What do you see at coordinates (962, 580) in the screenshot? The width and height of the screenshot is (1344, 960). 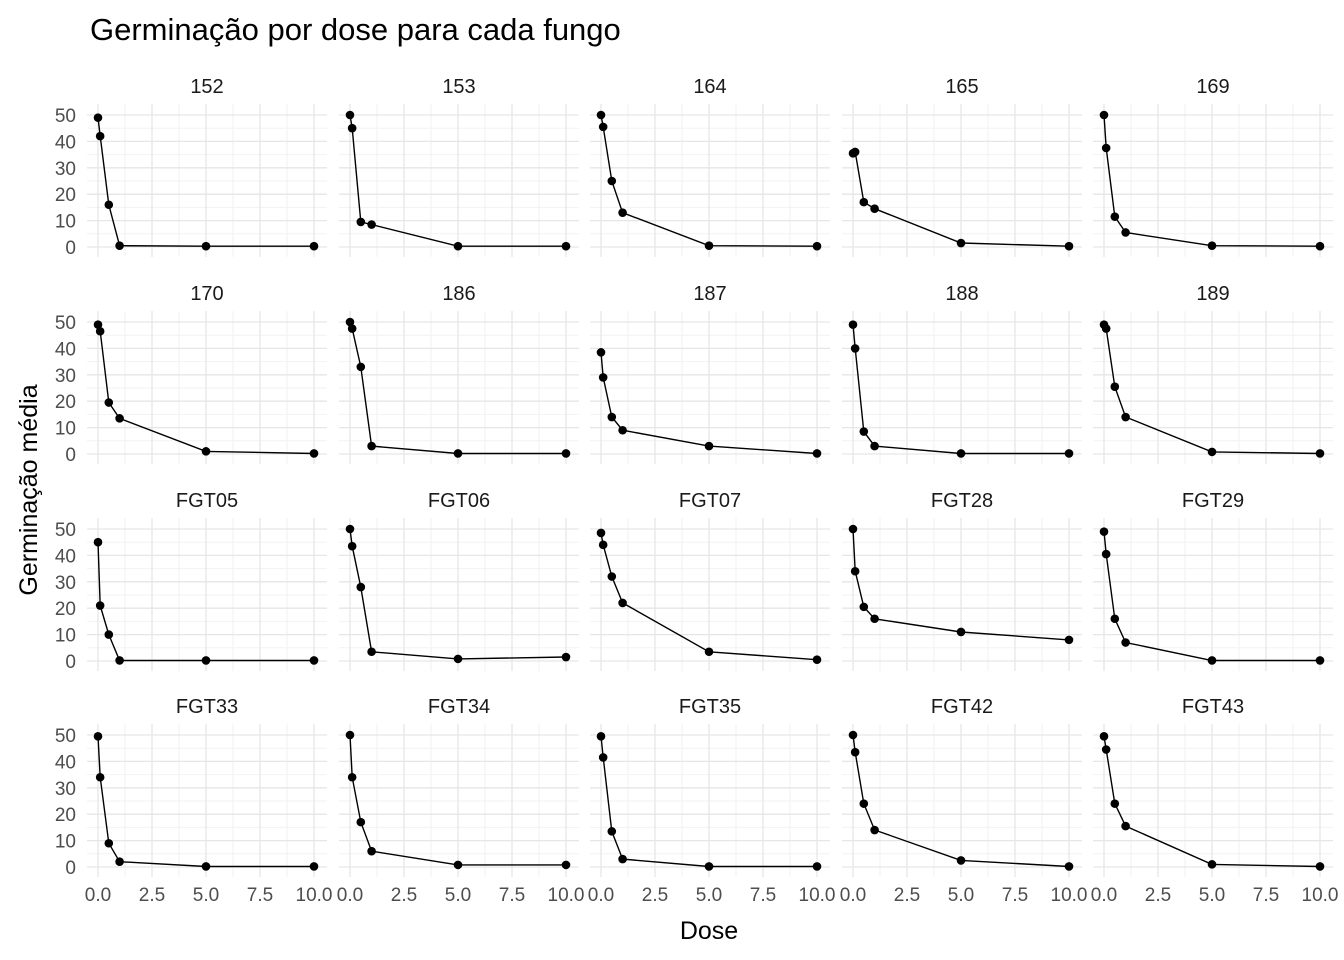 I see `facet-panel-FGT28: FGT28` at bounding box center [962, 580].